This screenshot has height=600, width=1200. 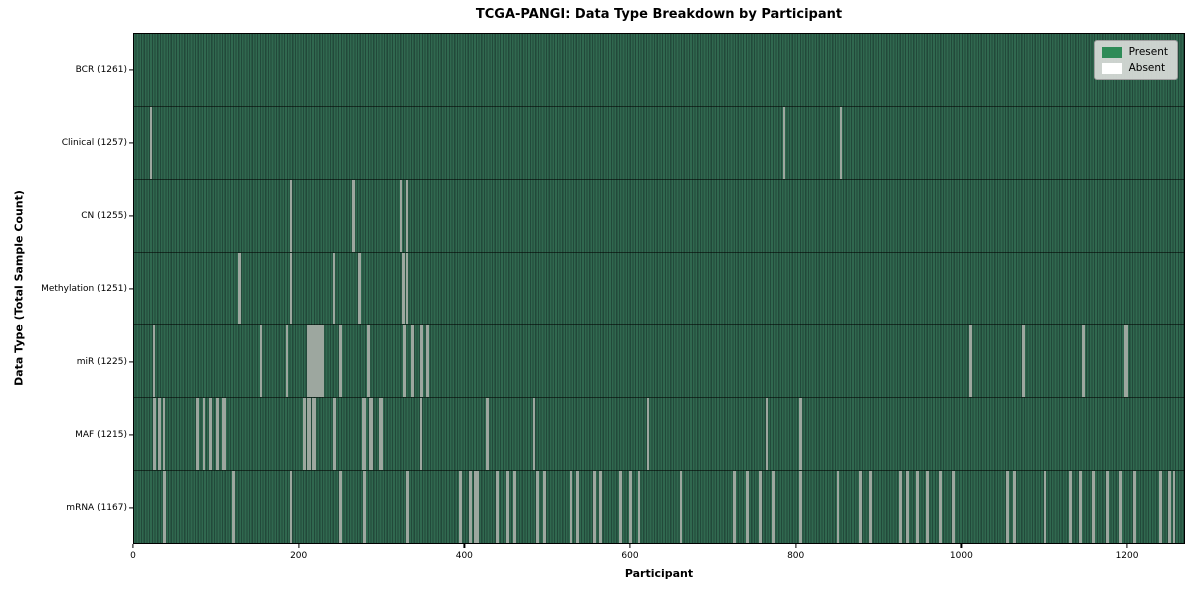 I want to click on row-clinical, so click(x=659, y=143).